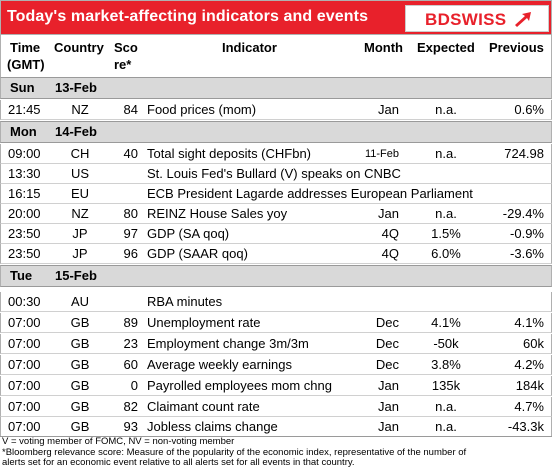  Describe the element at coordinates (516, 47) in the screenshot. I see `col-previous: Previous` at that location.